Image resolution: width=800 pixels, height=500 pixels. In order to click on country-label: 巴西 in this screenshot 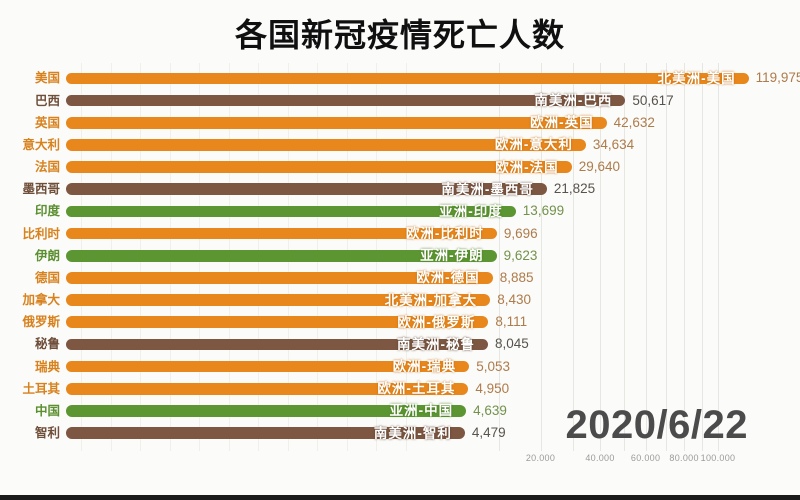, I will do `click(47, 100)`.